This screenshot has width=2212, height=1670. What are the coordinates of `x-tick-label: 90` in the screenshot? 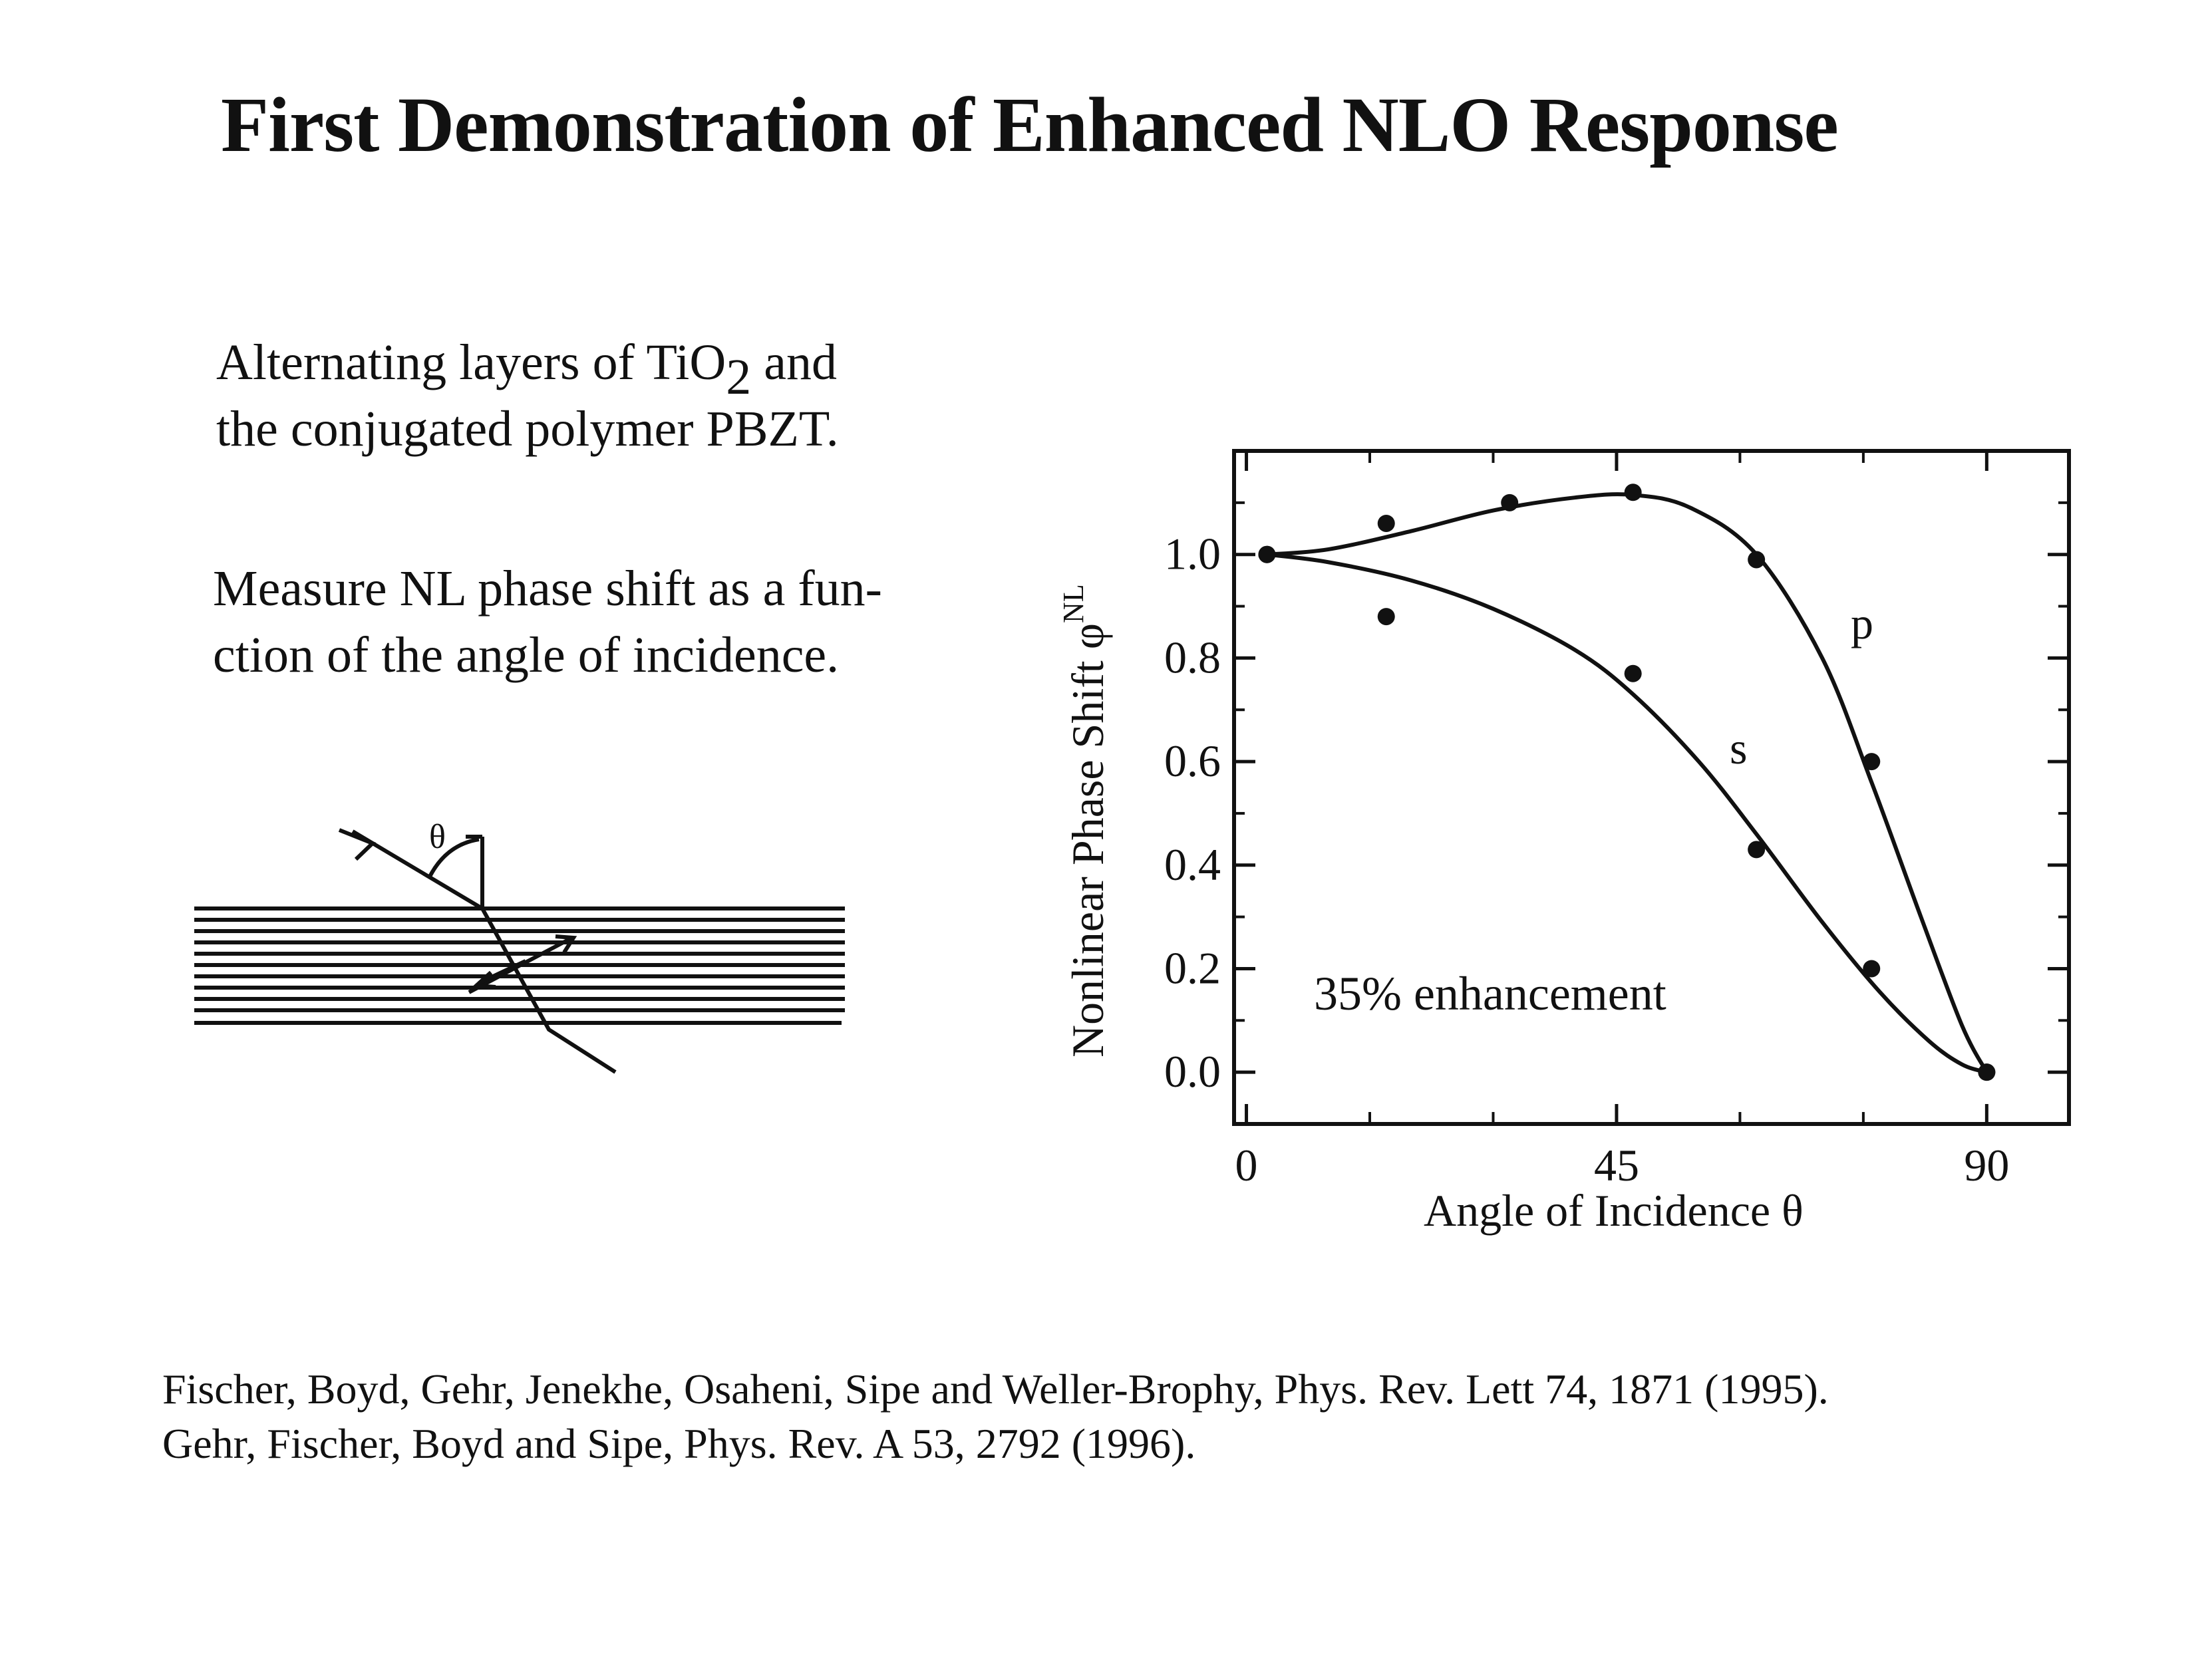 It's located at (1987, 1165).